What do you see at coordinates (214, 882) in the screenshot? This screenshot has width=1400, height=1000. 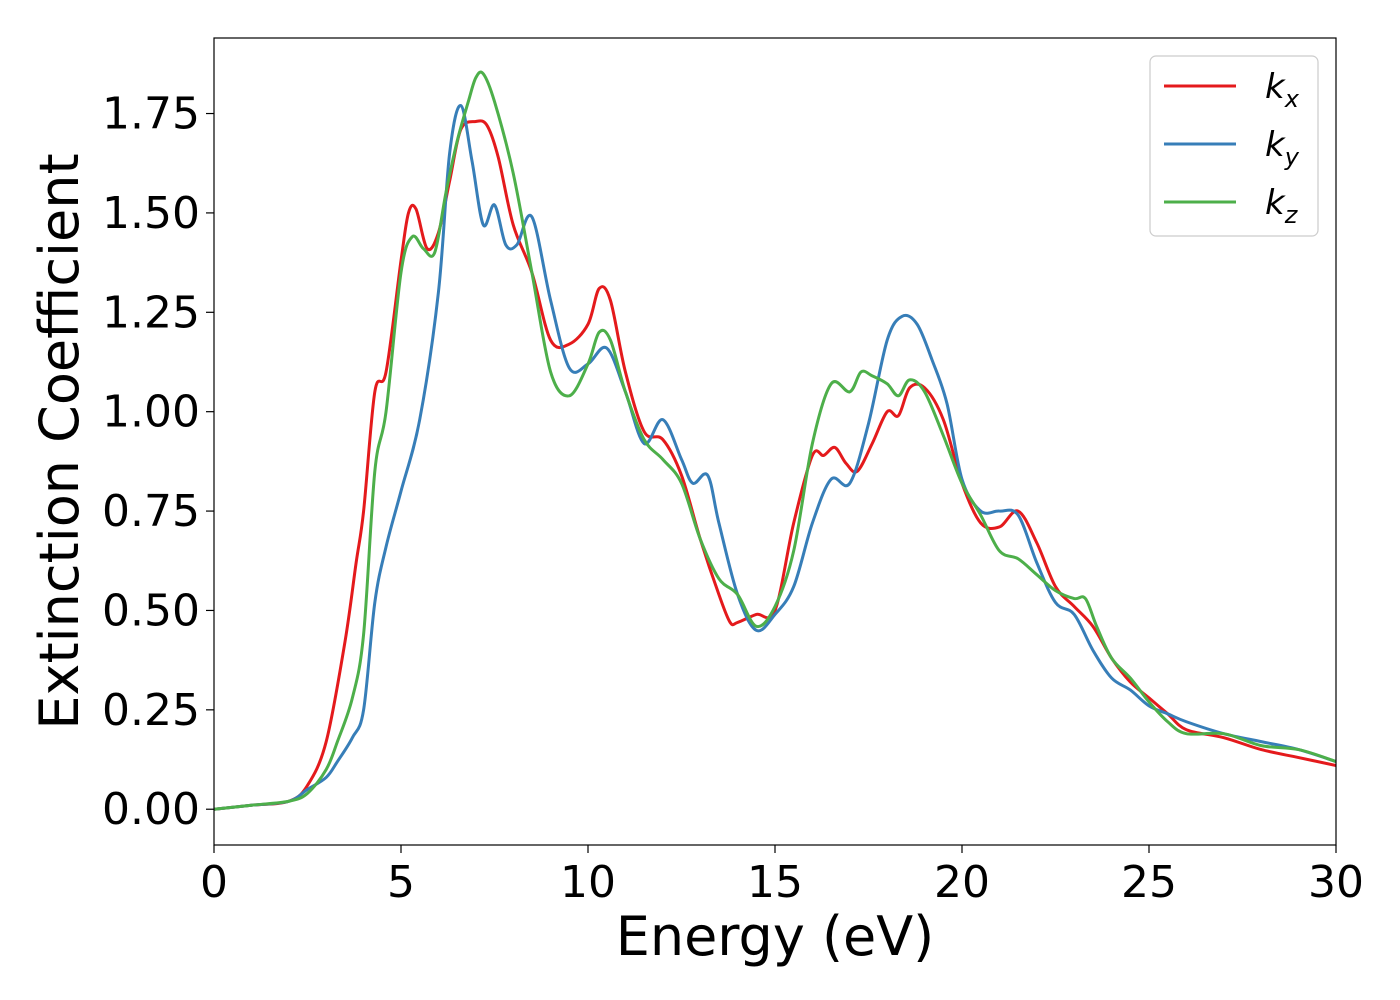 I see `x-tick-label: 0` at bounding box center [214, 882].